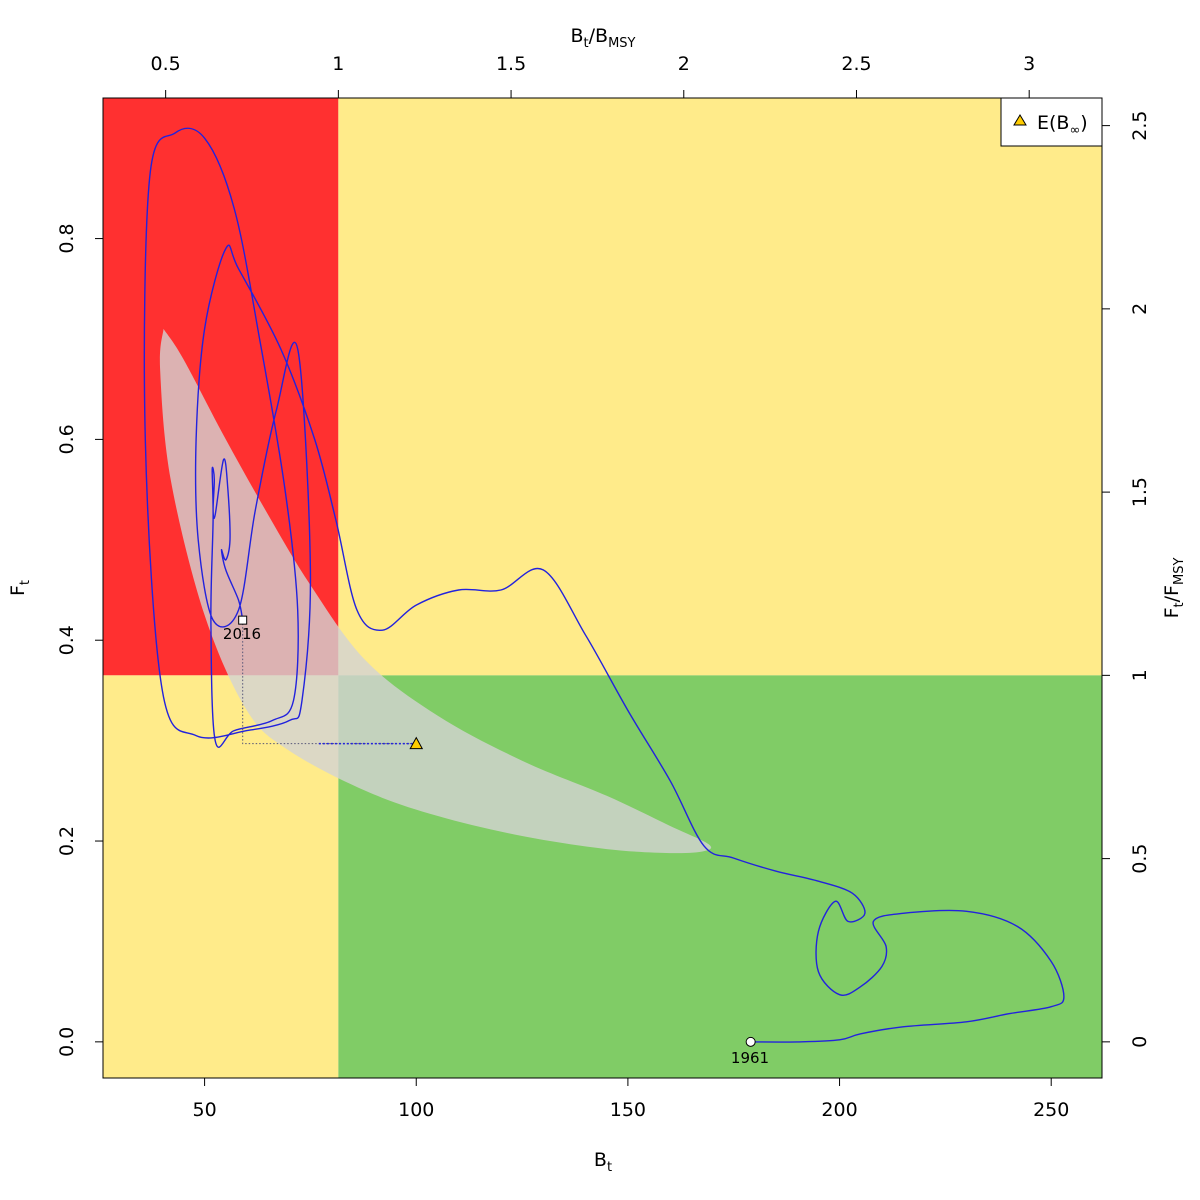 The width and height of the screenshot is (1200, 1200). I want to click on x-tick-label: 50, so click(204, 1110).